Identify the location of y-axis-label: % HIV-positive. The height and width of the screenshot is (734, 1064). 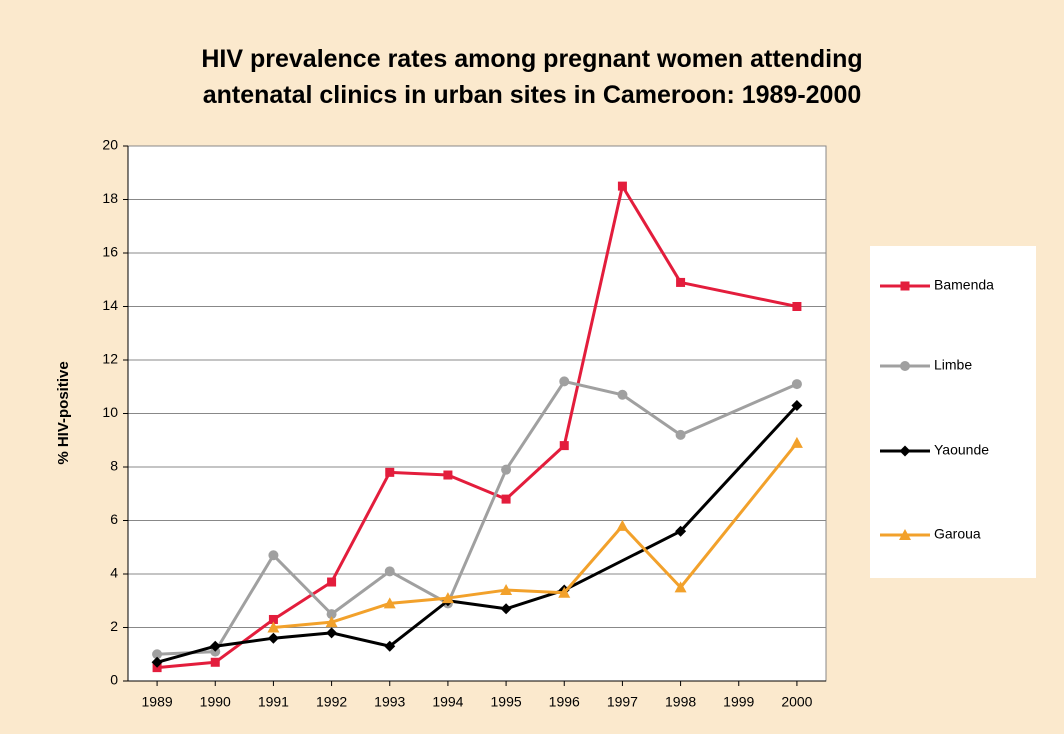
(63, 412).